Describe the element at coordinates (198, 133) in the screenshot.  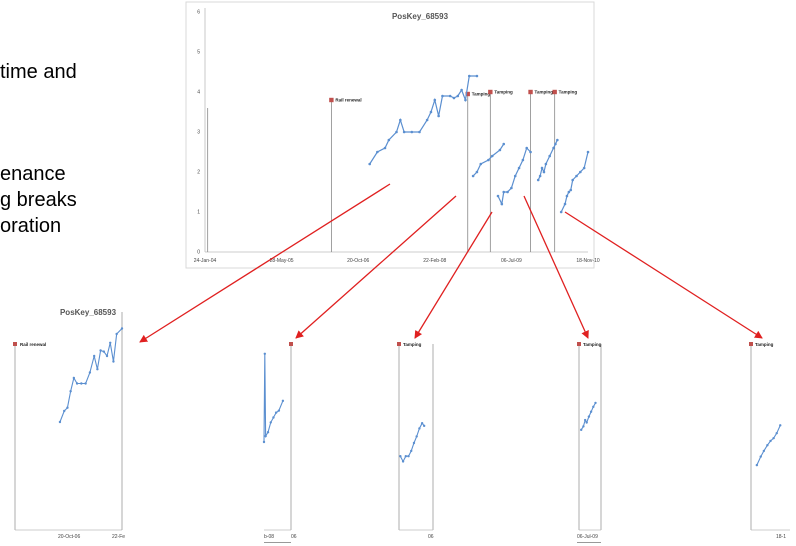
I see `main-y-ticks: 0 1 2 3 4 5 6` at that location.